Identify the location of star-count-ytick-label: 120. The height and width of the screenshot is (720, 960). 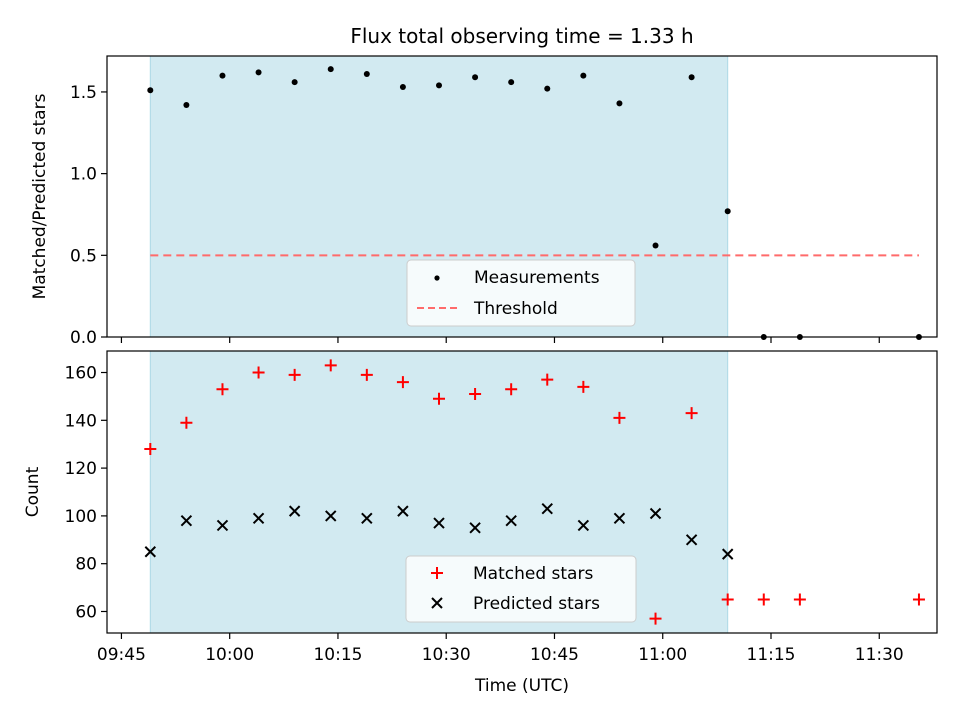
(81, 469).